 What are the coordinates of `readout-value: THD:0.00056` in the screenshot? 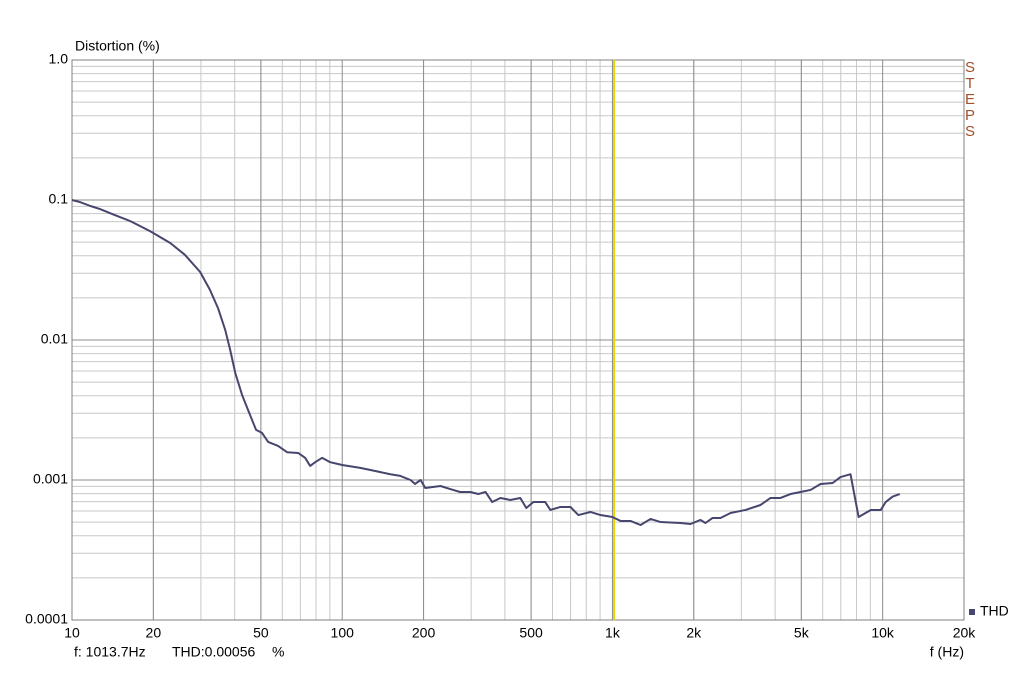 It's located at (213, 652).